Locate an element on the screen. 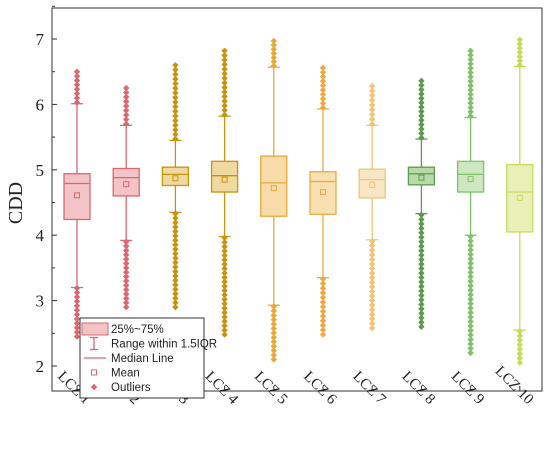  x-tick-label: LCZ 10 is located at coordinates (514, 385).